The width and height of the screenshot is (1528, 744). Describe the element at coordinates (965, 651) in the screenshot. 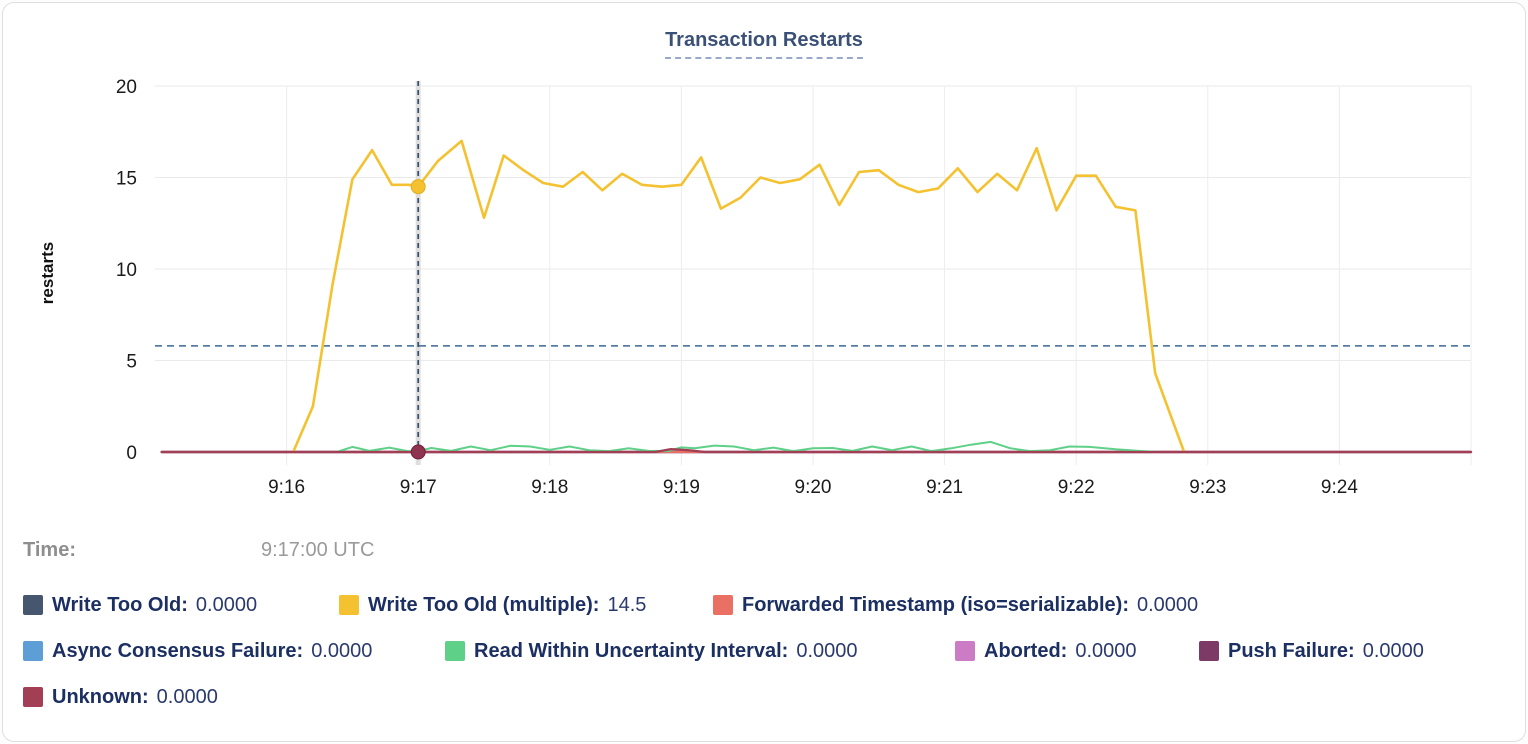

I see `legend-swatch-aborted` at that location.